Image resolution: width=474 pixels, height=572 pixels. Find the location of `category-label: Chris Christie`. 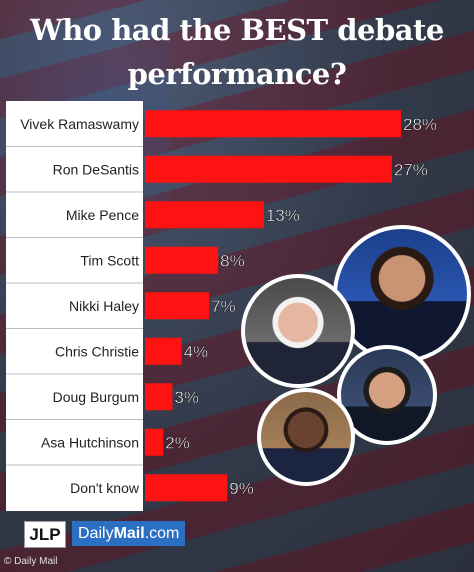

category-label: Chris Christie is located at coordinates (97, 351).